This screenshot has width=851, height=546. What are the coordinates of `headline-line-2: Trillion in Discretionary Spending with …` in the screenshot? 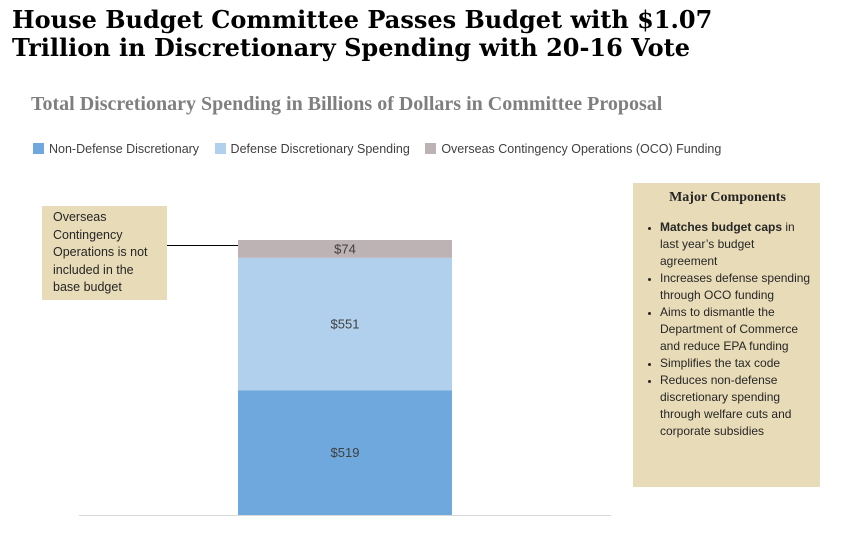 It's located at (351, 47).